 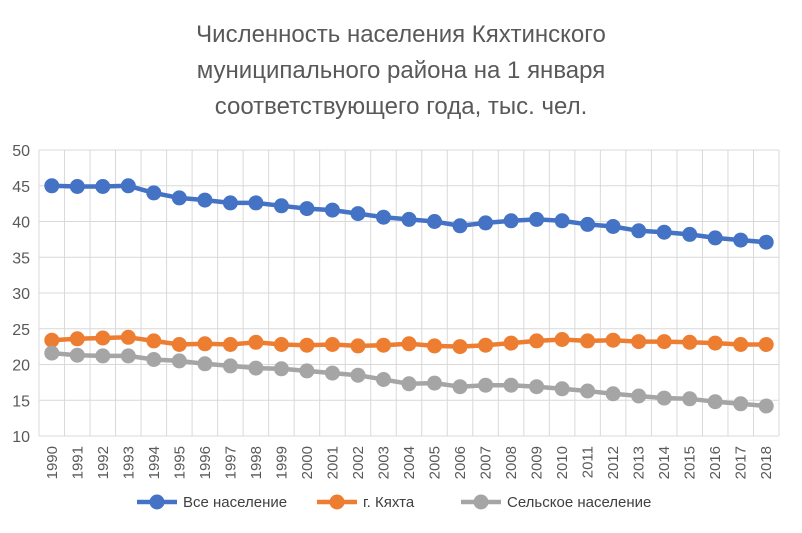 What do you see at coordinates (21, 151) in the screenshot?
I see `y-tick-label: 50` at bounding box center [21, 151].